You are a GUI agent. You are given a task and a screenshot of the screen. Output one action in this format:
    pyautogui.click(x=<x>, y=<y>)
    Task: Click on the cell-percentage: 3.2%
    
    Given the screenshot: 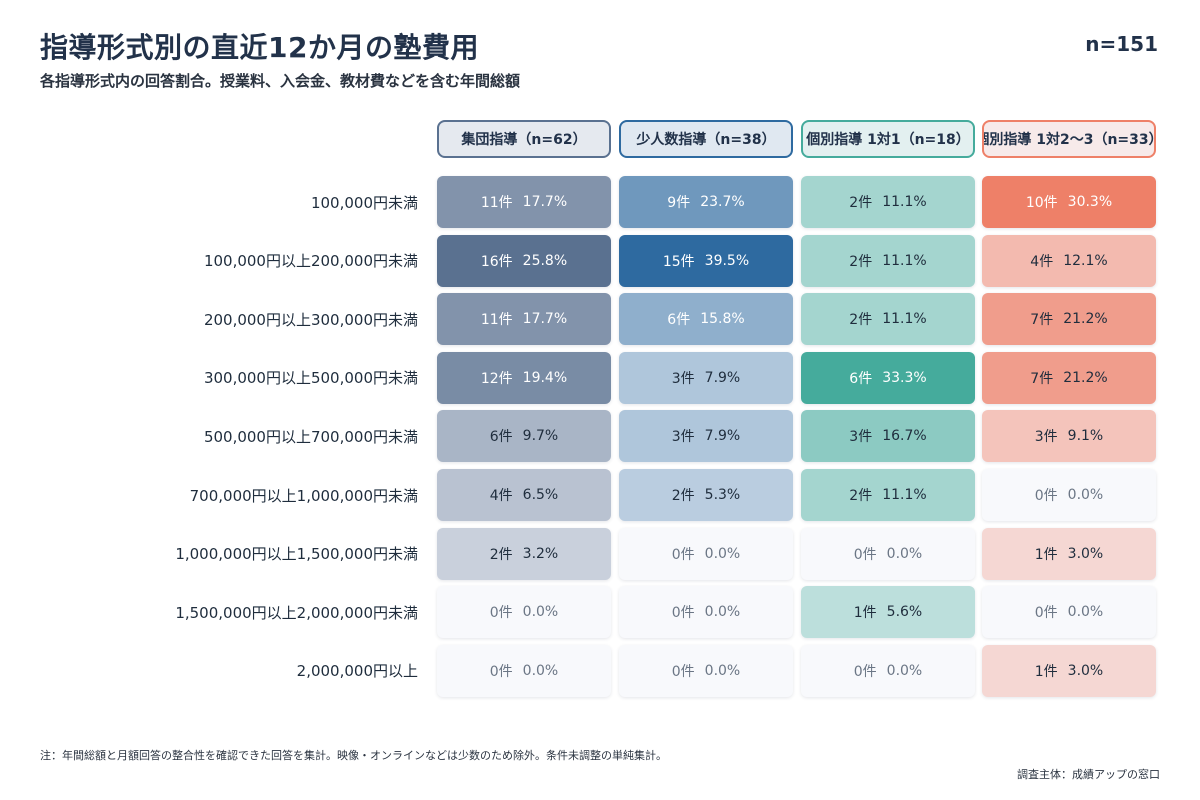 What is the action you would take?
    pyautogui.click(x=540, y=553)
    